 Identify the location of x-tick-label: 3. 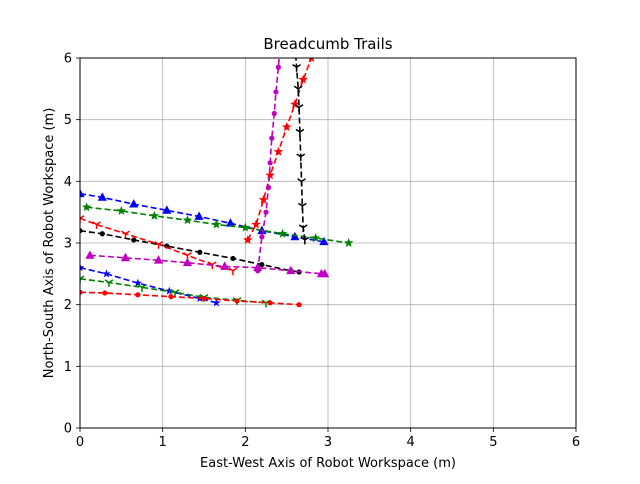
(328, 442).